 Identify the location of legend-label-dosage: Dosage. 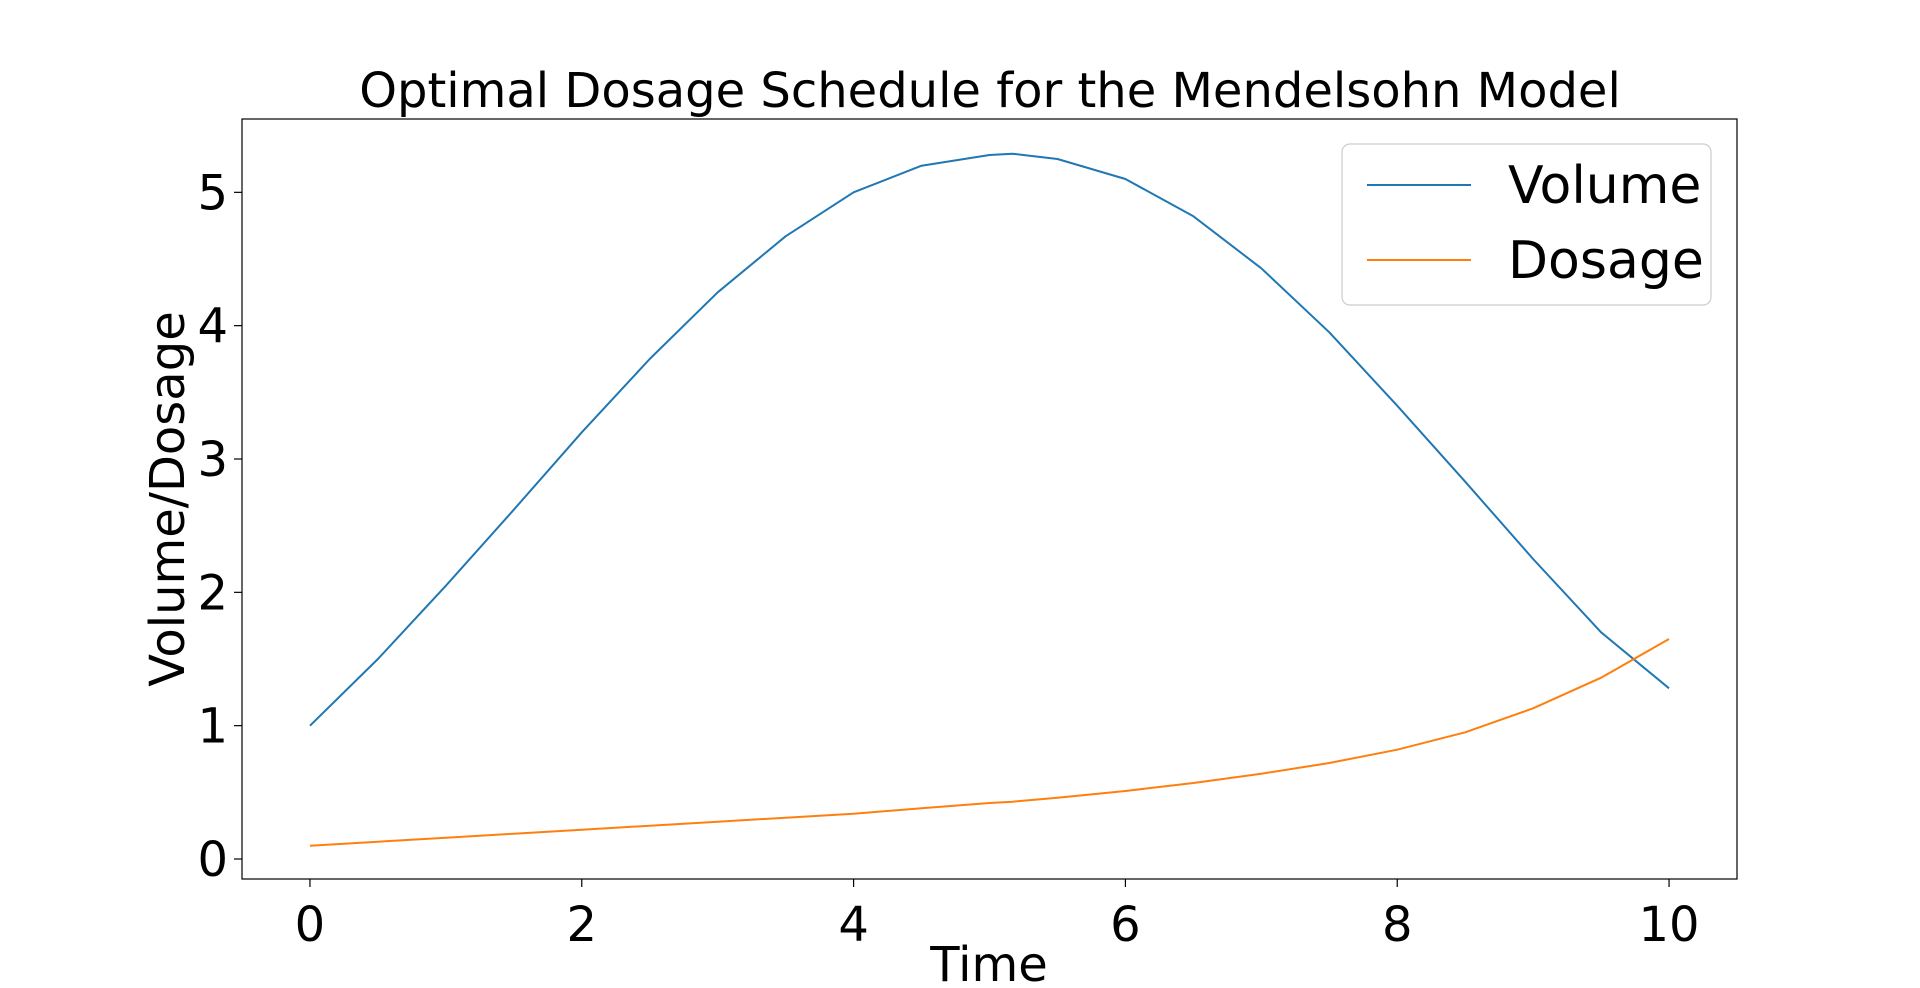
(1606, 261).